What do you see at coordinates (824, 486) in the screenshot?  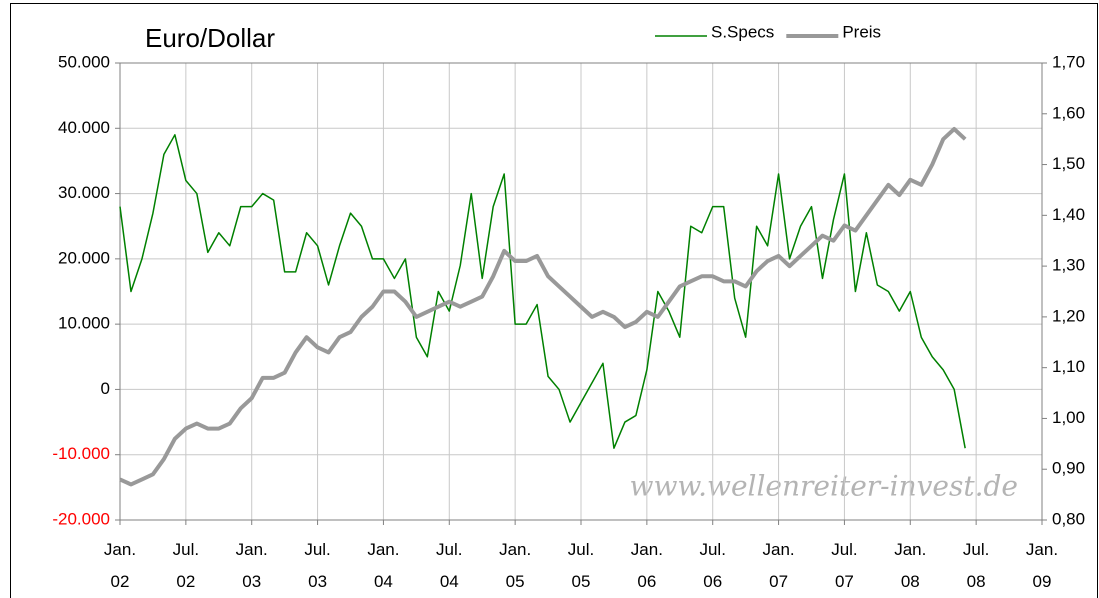 I see `watermark: www.wellenreiter-invest.de` at bounding box center [824, 486].